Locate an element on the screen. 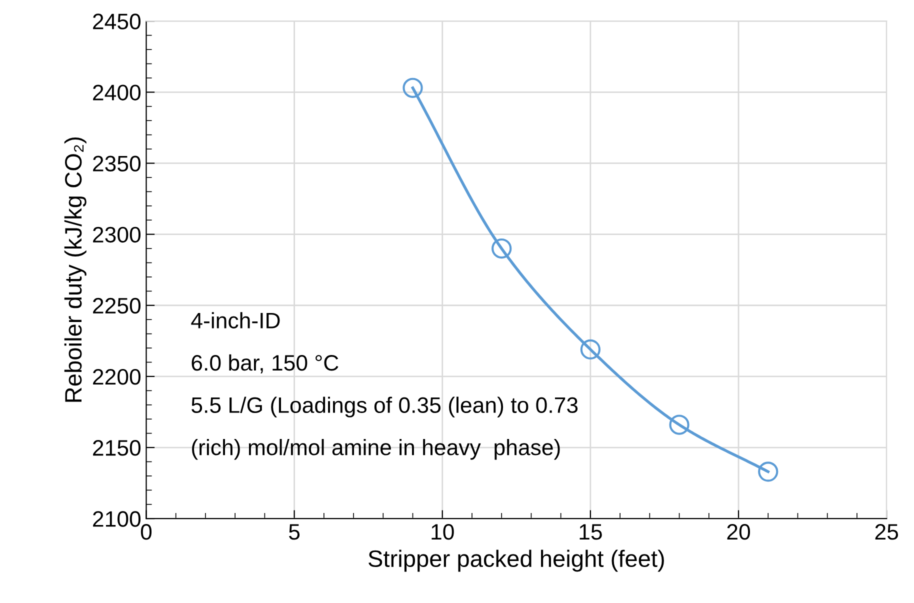 The width and height of the screenshot is (914, 603). annotation: 5.5 L/G (Loadings of 0.35 (lean) to 0.73 is located at coordinates (385, 407).